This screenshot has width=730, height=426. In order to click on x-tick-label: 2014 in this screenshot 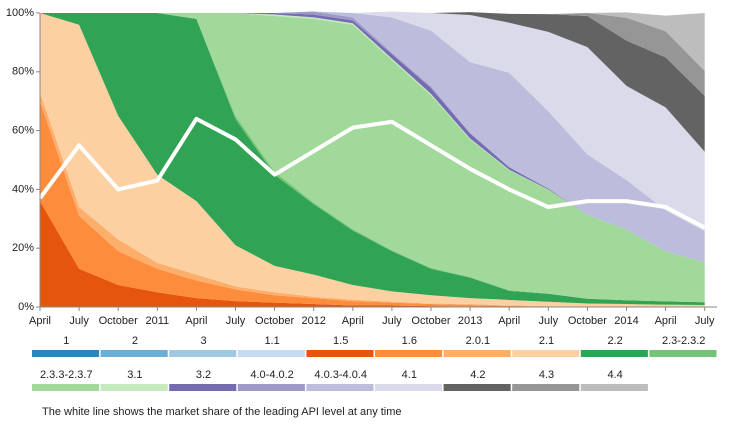, I will do `click(626, 321)`.